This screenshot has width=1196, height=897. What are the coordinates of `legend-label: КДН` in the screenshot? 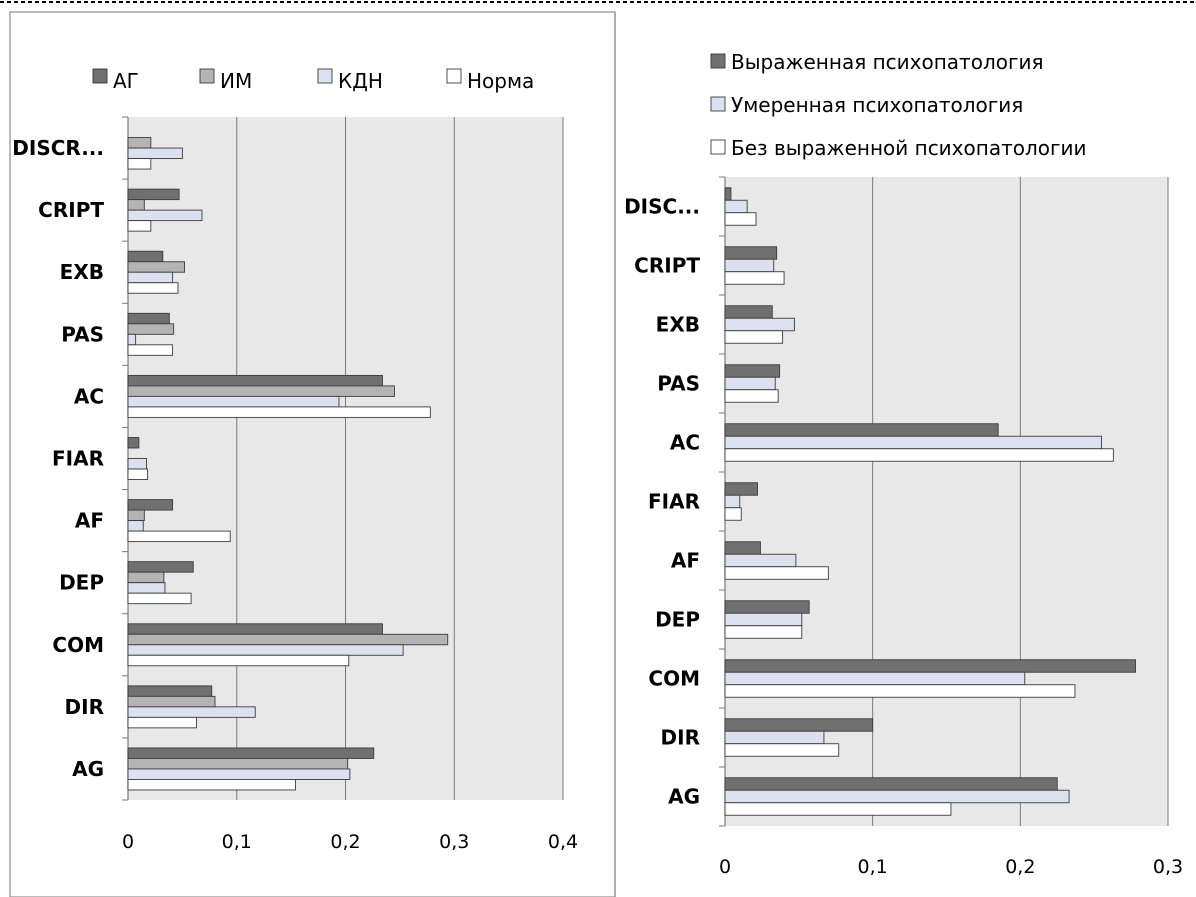 It's located at (360, 81).